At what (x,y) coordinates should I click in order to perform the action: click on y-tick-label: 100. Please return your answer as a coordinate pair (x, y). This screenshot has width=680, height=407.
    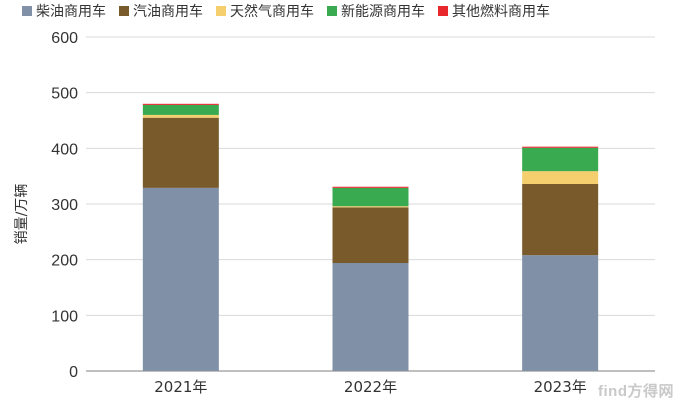
    Looking at the image, I should click on (64, 316).